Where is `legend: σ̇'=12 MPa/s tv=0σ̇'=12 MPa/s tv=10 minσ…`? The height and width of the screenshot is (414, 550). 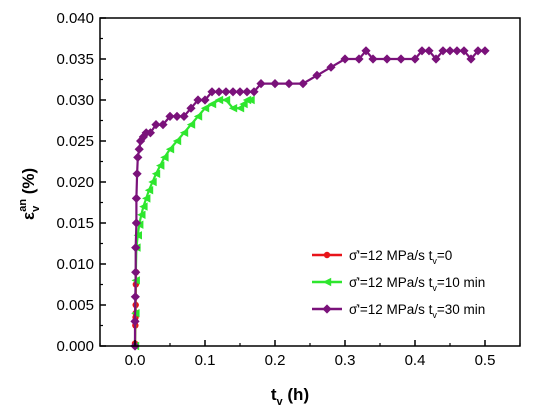
legend: σ̇'=12 MPa/s tv=0σ̇'=12 MPa/s tv=10 minσ… is located at coordinates (398, 284).